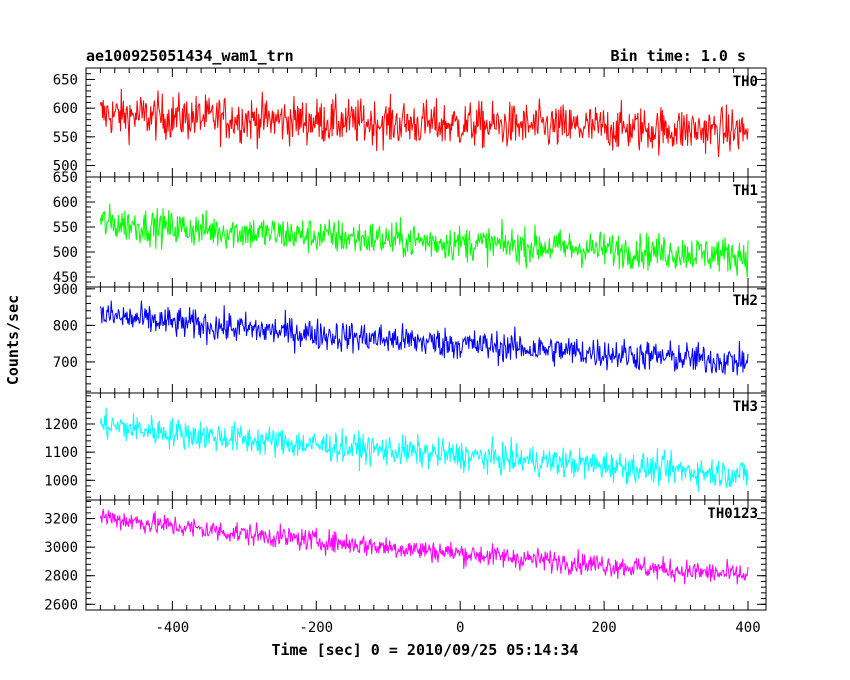  Describe the element at coordinates (424, 338) in the screenshot. I see `series-line-th2` at that location.